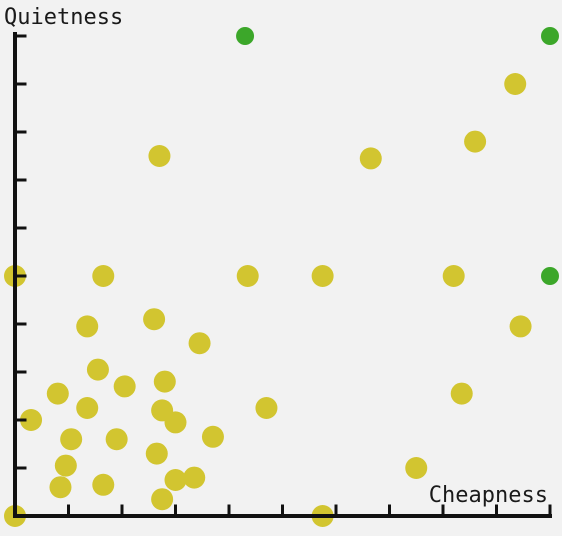 The height and width of the screenshot is (536, 562). What do you see at coordinates (488, 495) in the screenshot?
I see `x-axis-label: Cheapness` at bounding box center [488, 495].